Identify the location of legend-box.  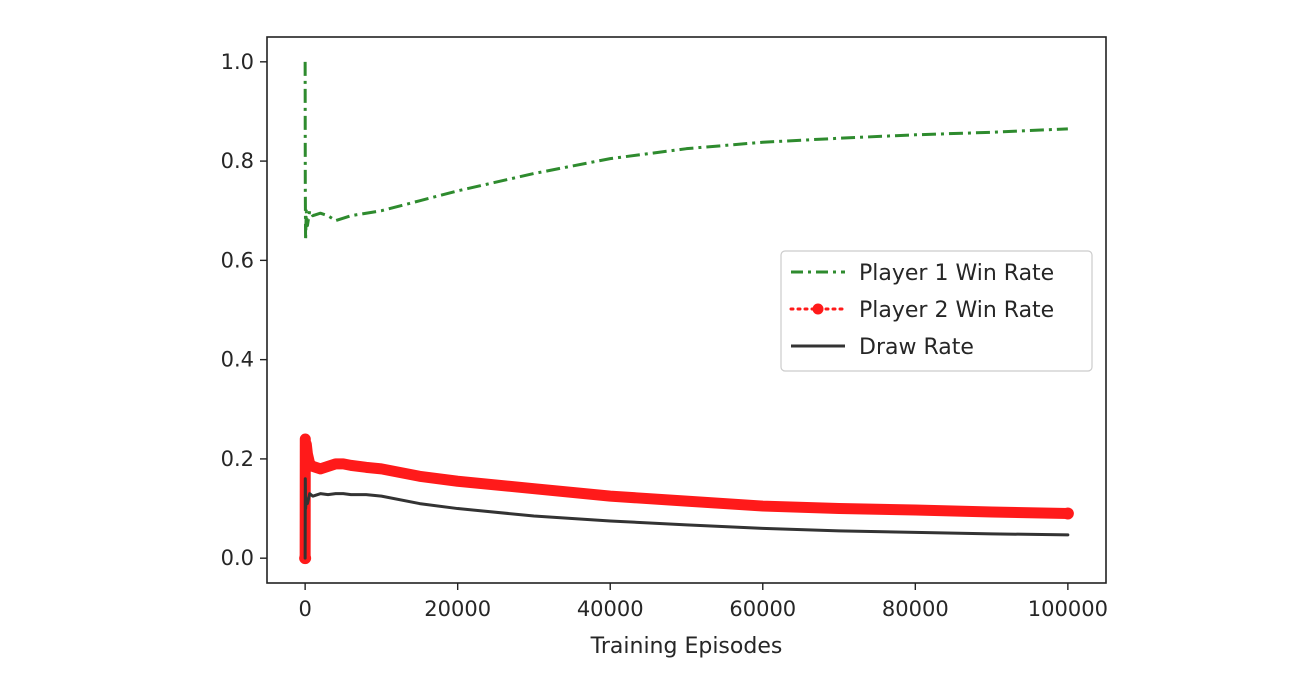
(936, 311).